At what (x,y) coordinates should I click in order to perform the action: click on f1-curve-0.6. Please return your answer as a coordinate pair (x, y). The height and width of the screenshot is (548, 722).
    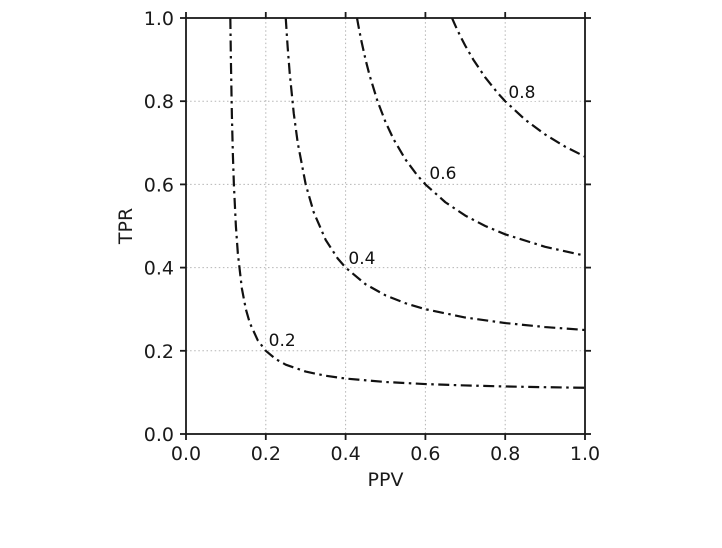
    Looking at the image, I should click on (470, 137).